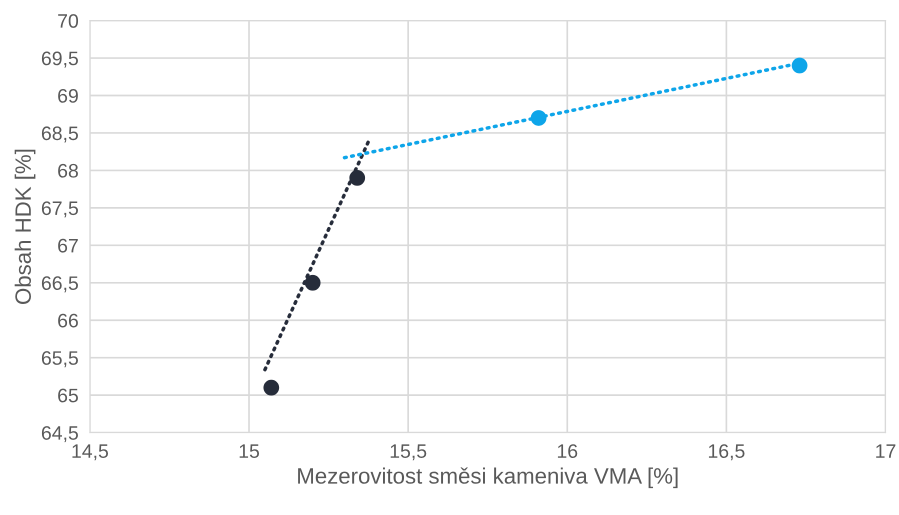  What do you see at coordinates (68, 21) in the screenshot?
I see `y-tick-label: 70` at bounding box center [68, 21].